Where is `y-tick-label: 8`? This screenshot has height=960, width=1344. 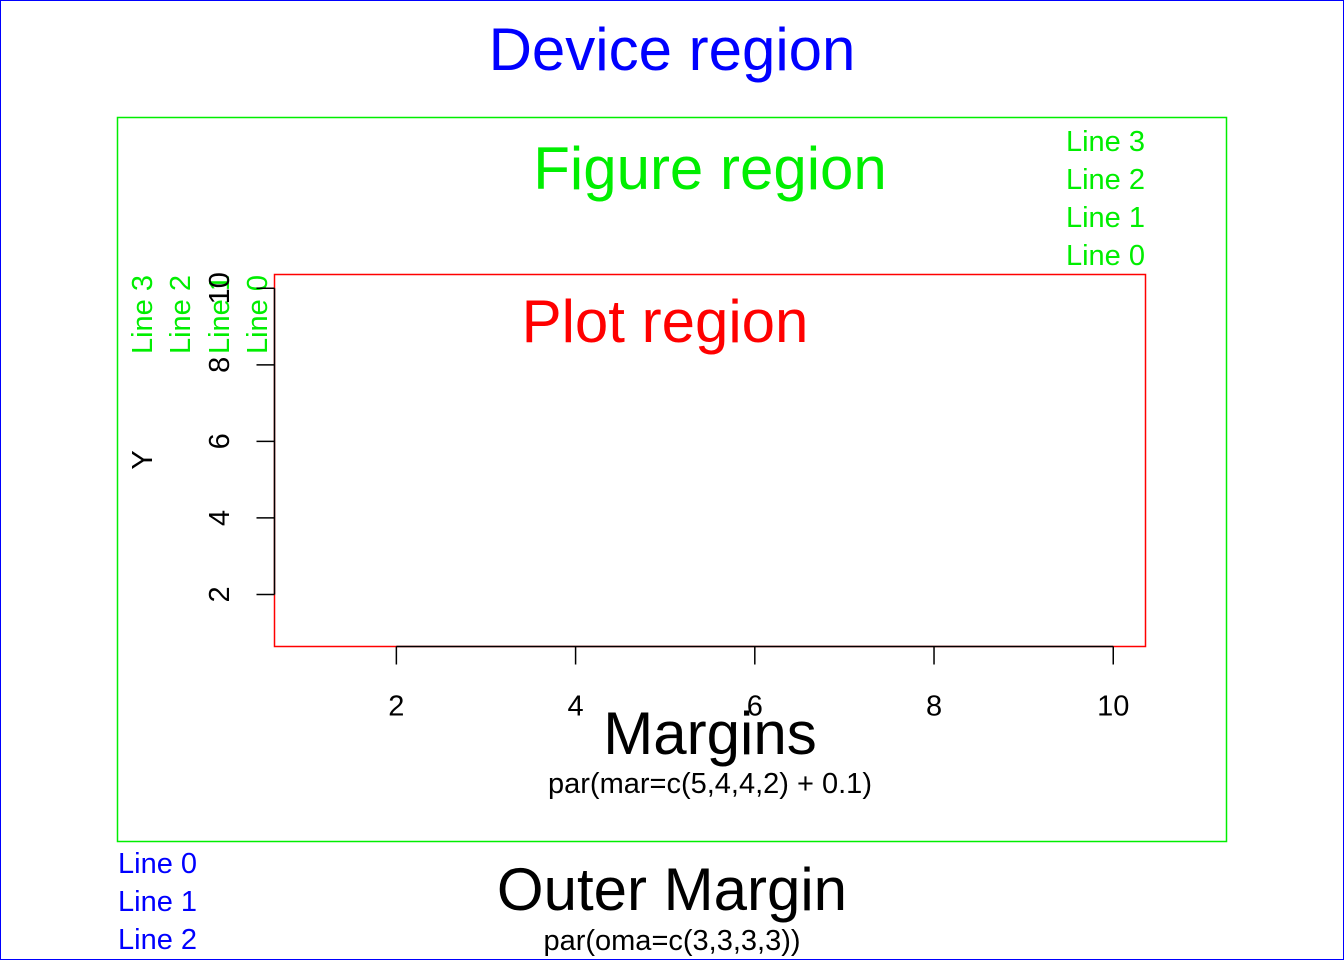
y-tick-label: 8 is located at coordinates (220, 365).